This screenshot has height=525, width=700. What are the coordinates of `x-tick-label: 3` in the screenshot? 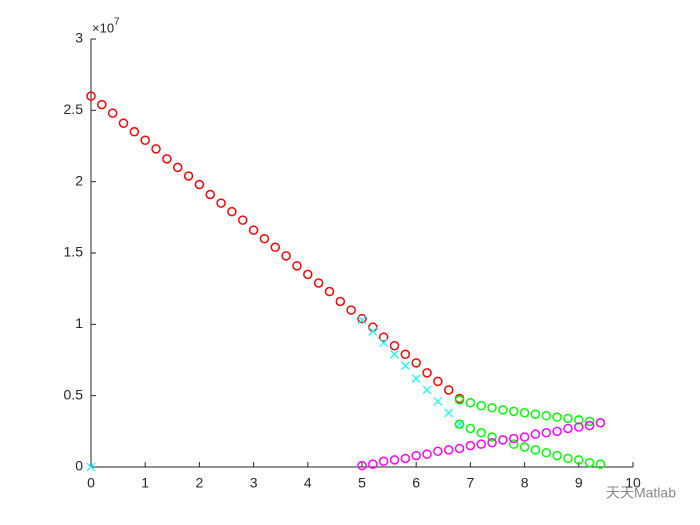 It's located at (254, 483).